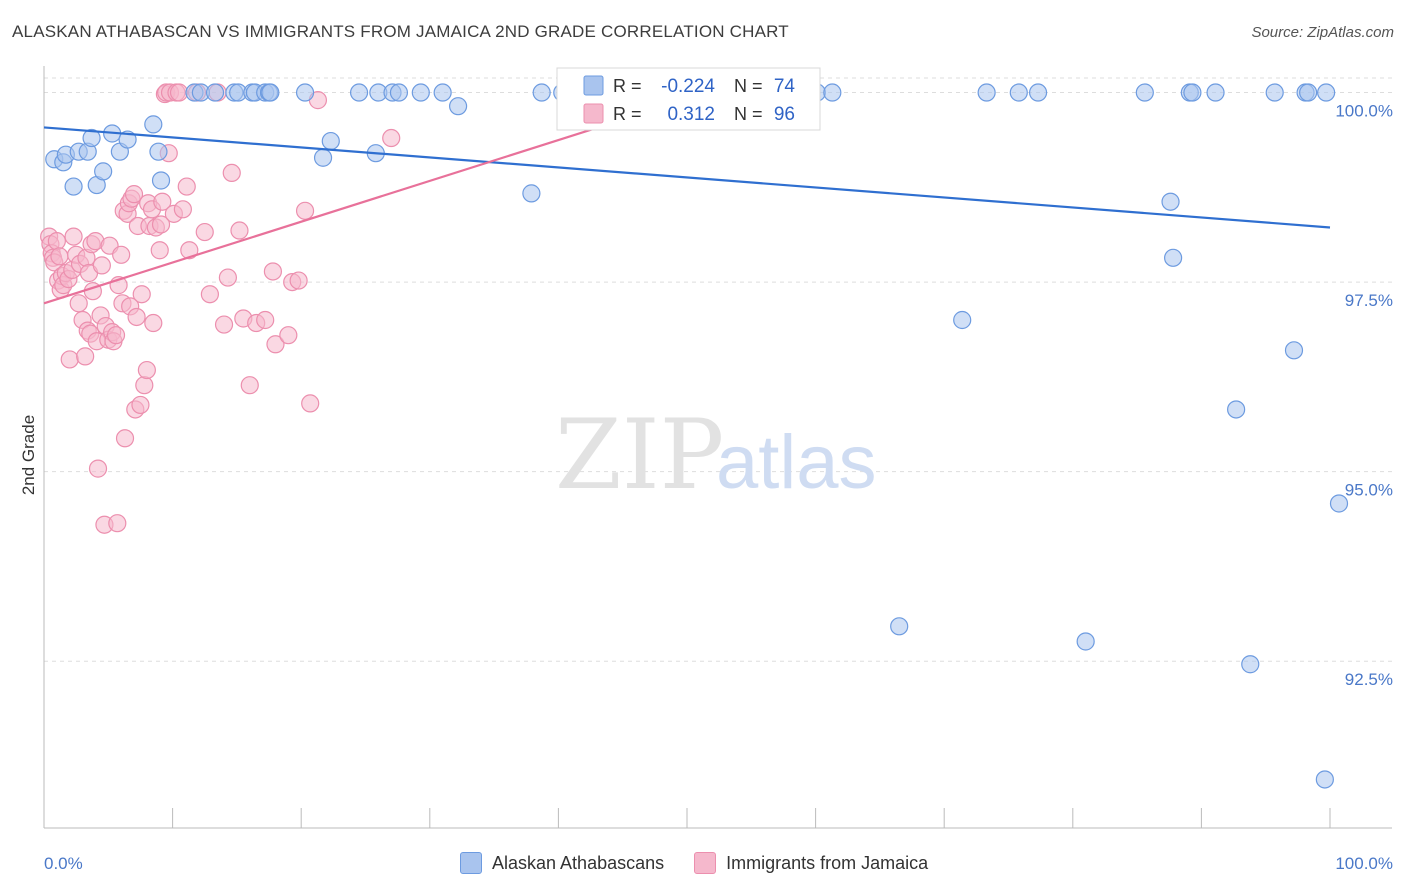 This screenshot has height=892, width=1406. I want to click on legend-swatch-jamaica, so click(705, 863).